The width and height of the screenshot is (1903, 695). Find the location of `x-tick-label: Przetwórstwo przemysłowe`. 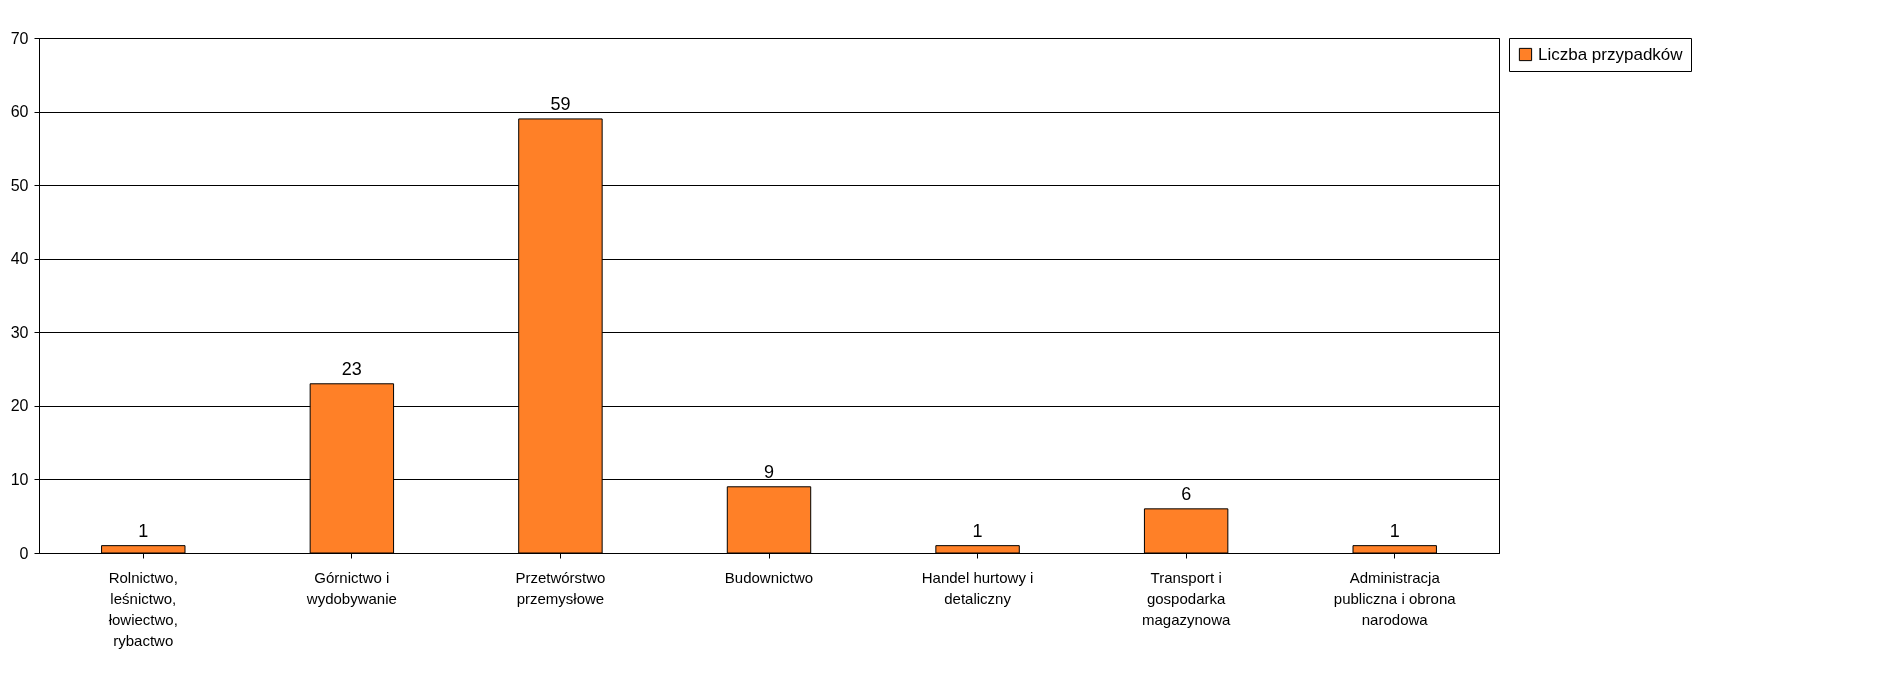

x-tick-label: Przetwórstwo przemysłowe is located at coordinates (560, 587).